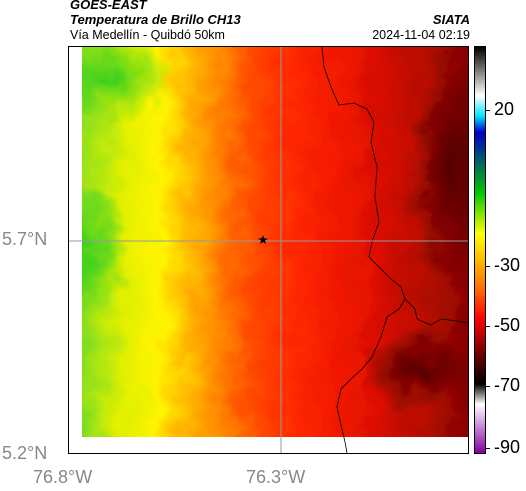  Describe the element at coordinates (108, 6) in the screenshot. I see `satellite-source-label: GOES-EAST` at that location.